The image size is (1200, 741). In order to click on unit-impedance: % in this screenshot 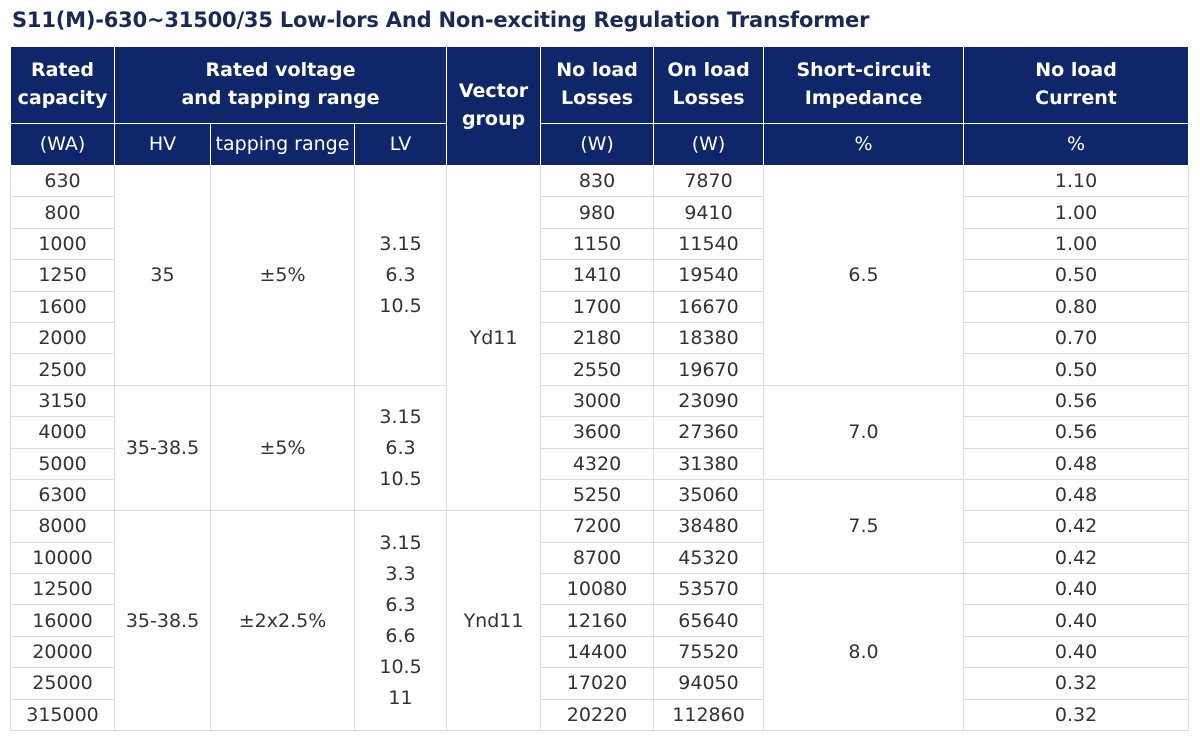, I will do `click(864, 144)`.